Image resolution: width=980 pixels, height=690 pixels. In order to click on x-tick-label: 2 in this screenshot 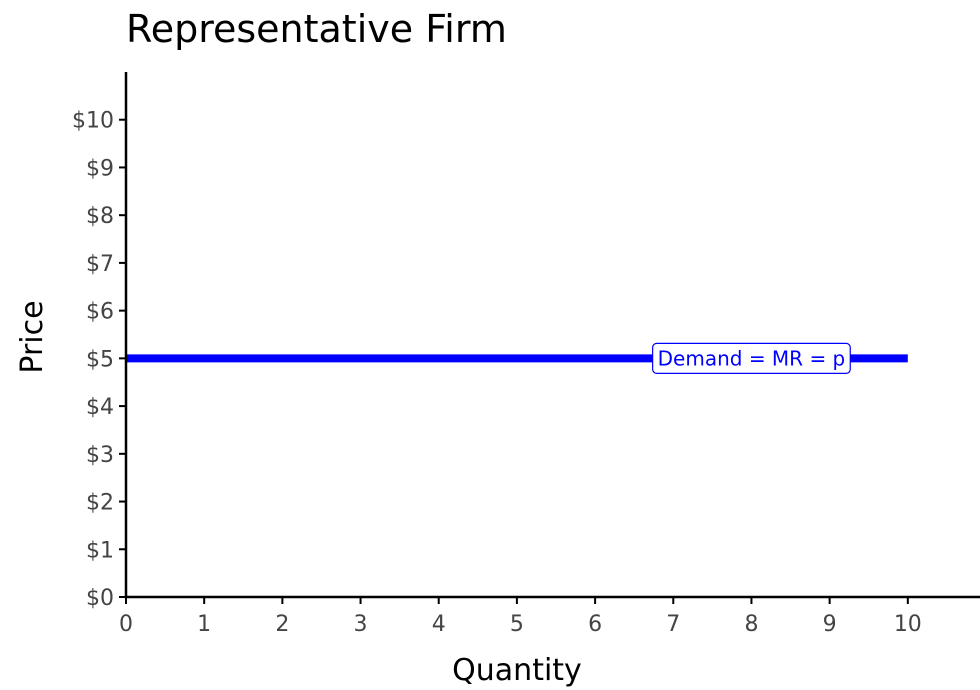, I will do `click(282, 624)`.